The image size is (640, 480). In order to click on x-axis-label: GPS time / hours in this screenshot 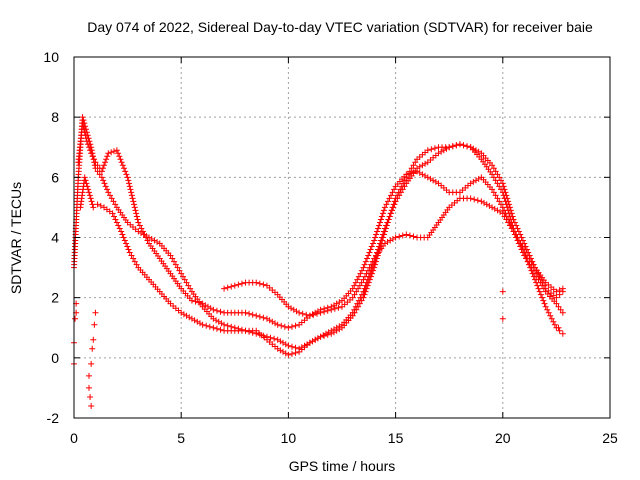, I will do `click(342, 466)`.